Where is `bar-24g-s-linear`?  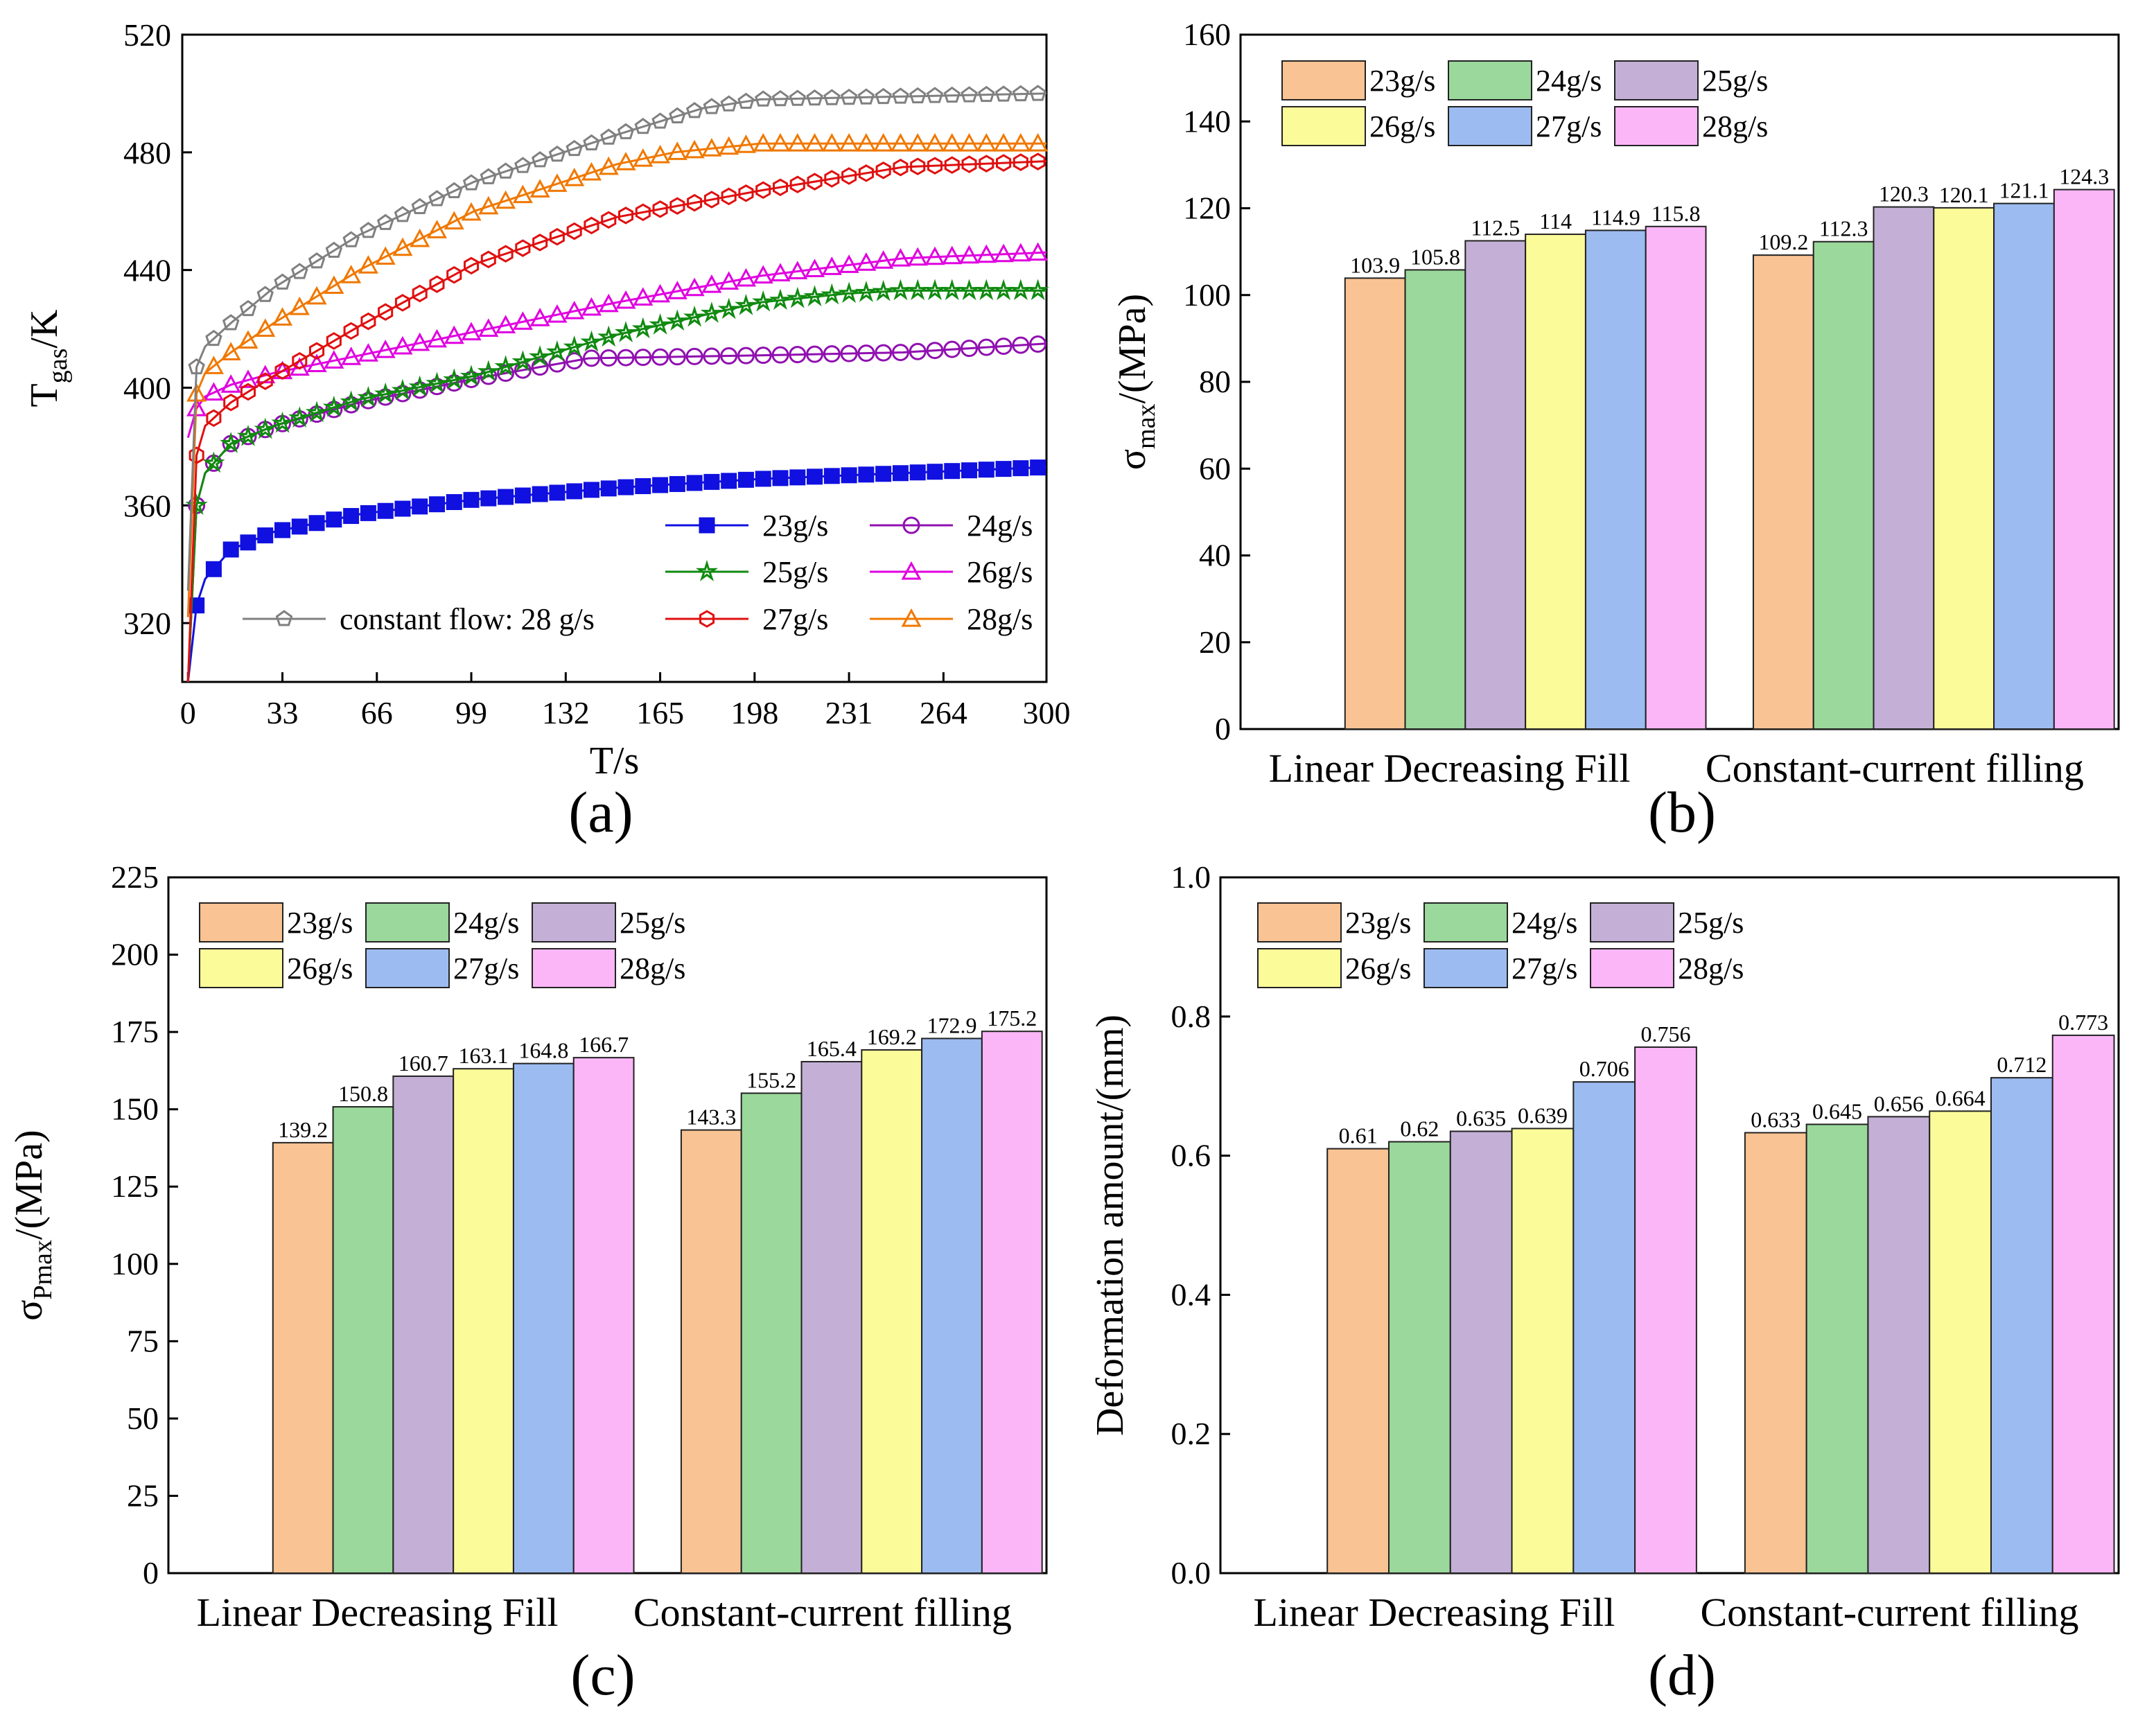
bar-24g-s-linear is located at coordinates (363, 1340).